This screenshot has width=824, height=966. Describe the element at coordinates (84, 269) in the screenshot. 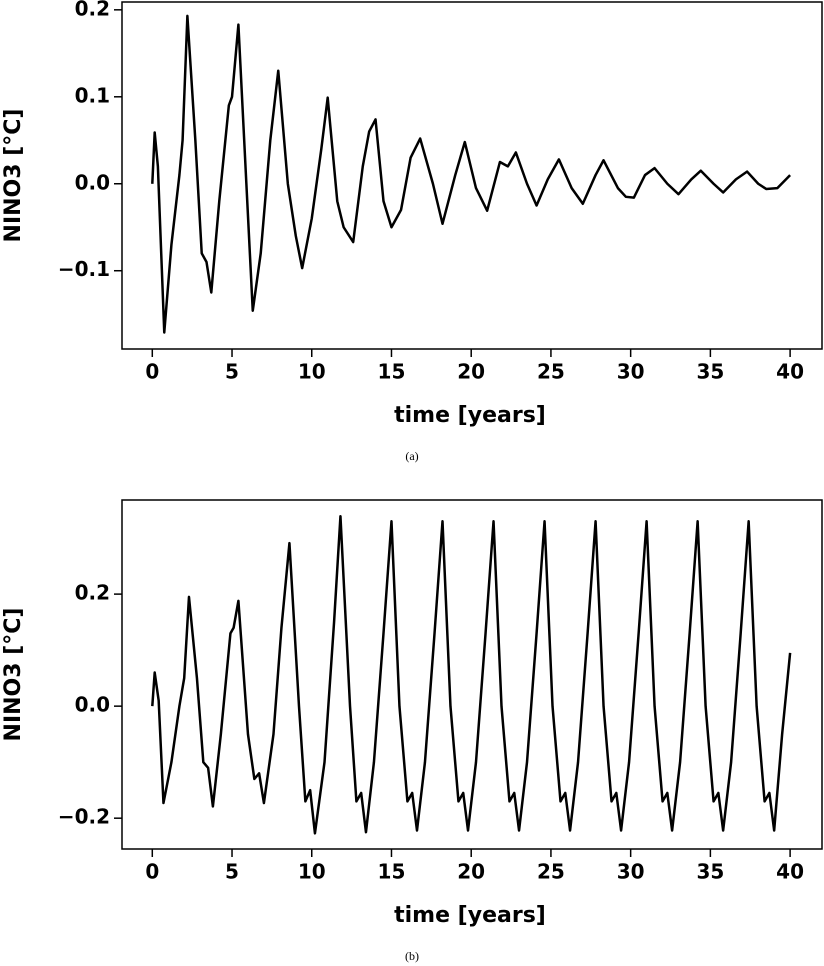

I see `y-tick-label: −0.1` at that location.